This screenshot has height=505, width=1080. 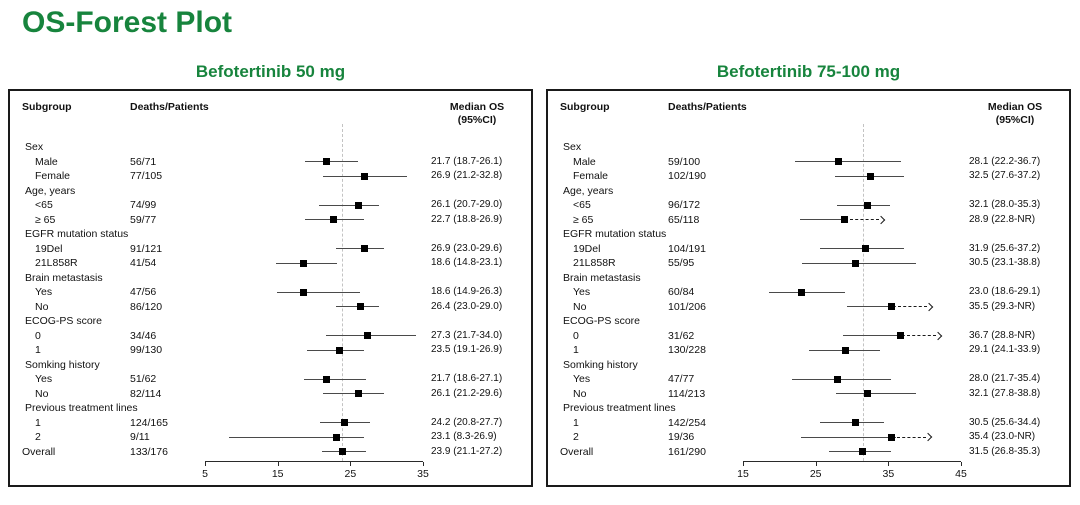 I want to click on subgroup-label: <65, so click(x=582, y=205).